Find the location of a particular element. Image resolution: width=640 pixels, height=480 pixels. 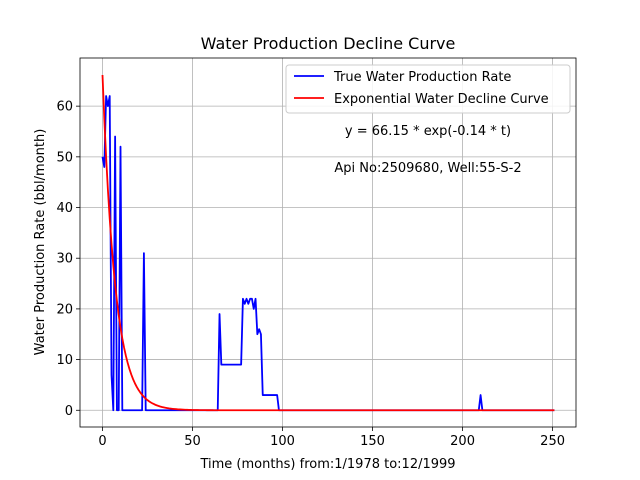

y-tick-label: 30 is located at coordinates (64, 259).